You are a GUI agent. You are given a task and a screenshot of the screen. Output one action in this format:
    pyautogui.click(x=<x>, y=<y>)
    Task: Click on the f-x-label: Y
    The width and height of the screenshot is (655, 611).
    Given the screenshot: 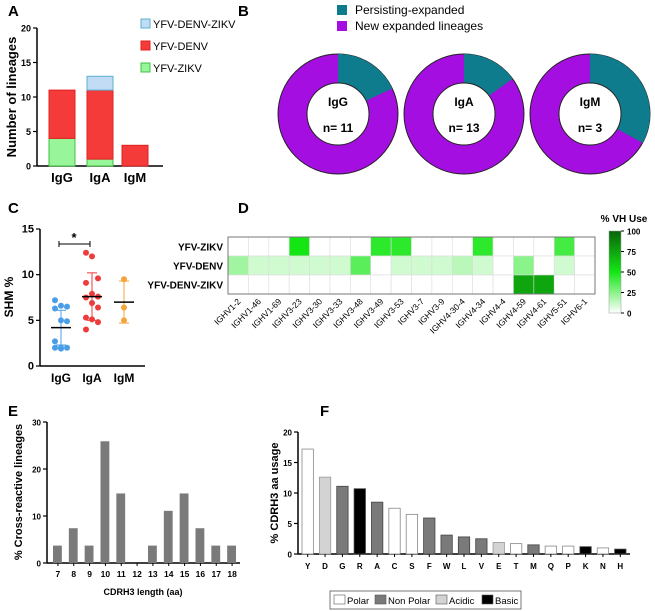 What is the action you would take?
    pyautogui.click(x=308, y=566)
    